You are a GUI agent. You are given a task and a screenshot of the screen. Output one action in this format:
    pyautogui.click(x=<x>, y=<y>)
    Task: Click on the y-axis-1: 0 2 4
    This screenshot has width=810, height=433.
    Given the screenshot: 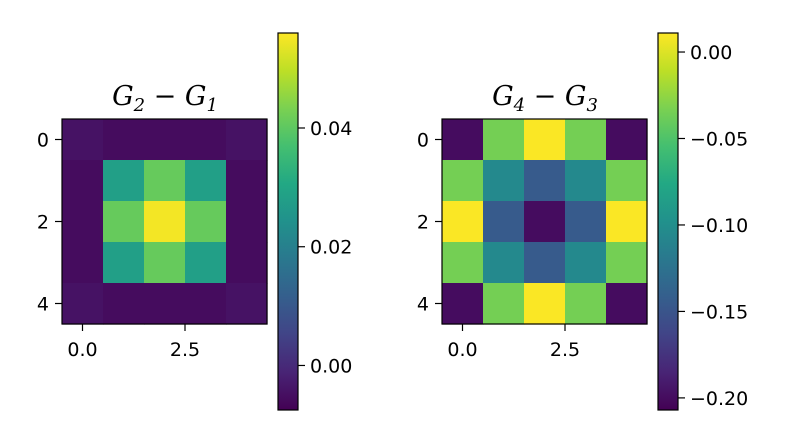 What is the action you would take?
    pyautogui.click(x=49, y=223)
    